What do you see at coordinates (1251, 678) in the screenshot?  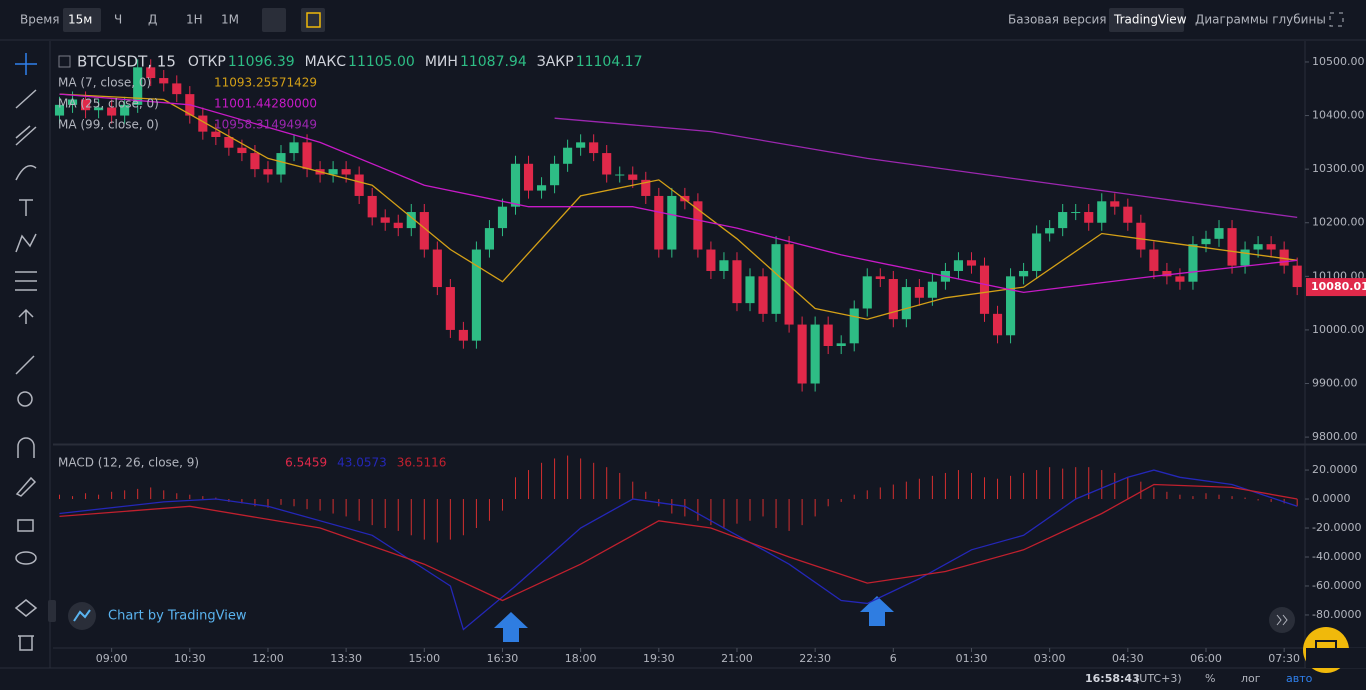 I see `log-toggle: лог` at bounding box center [1251, 678].